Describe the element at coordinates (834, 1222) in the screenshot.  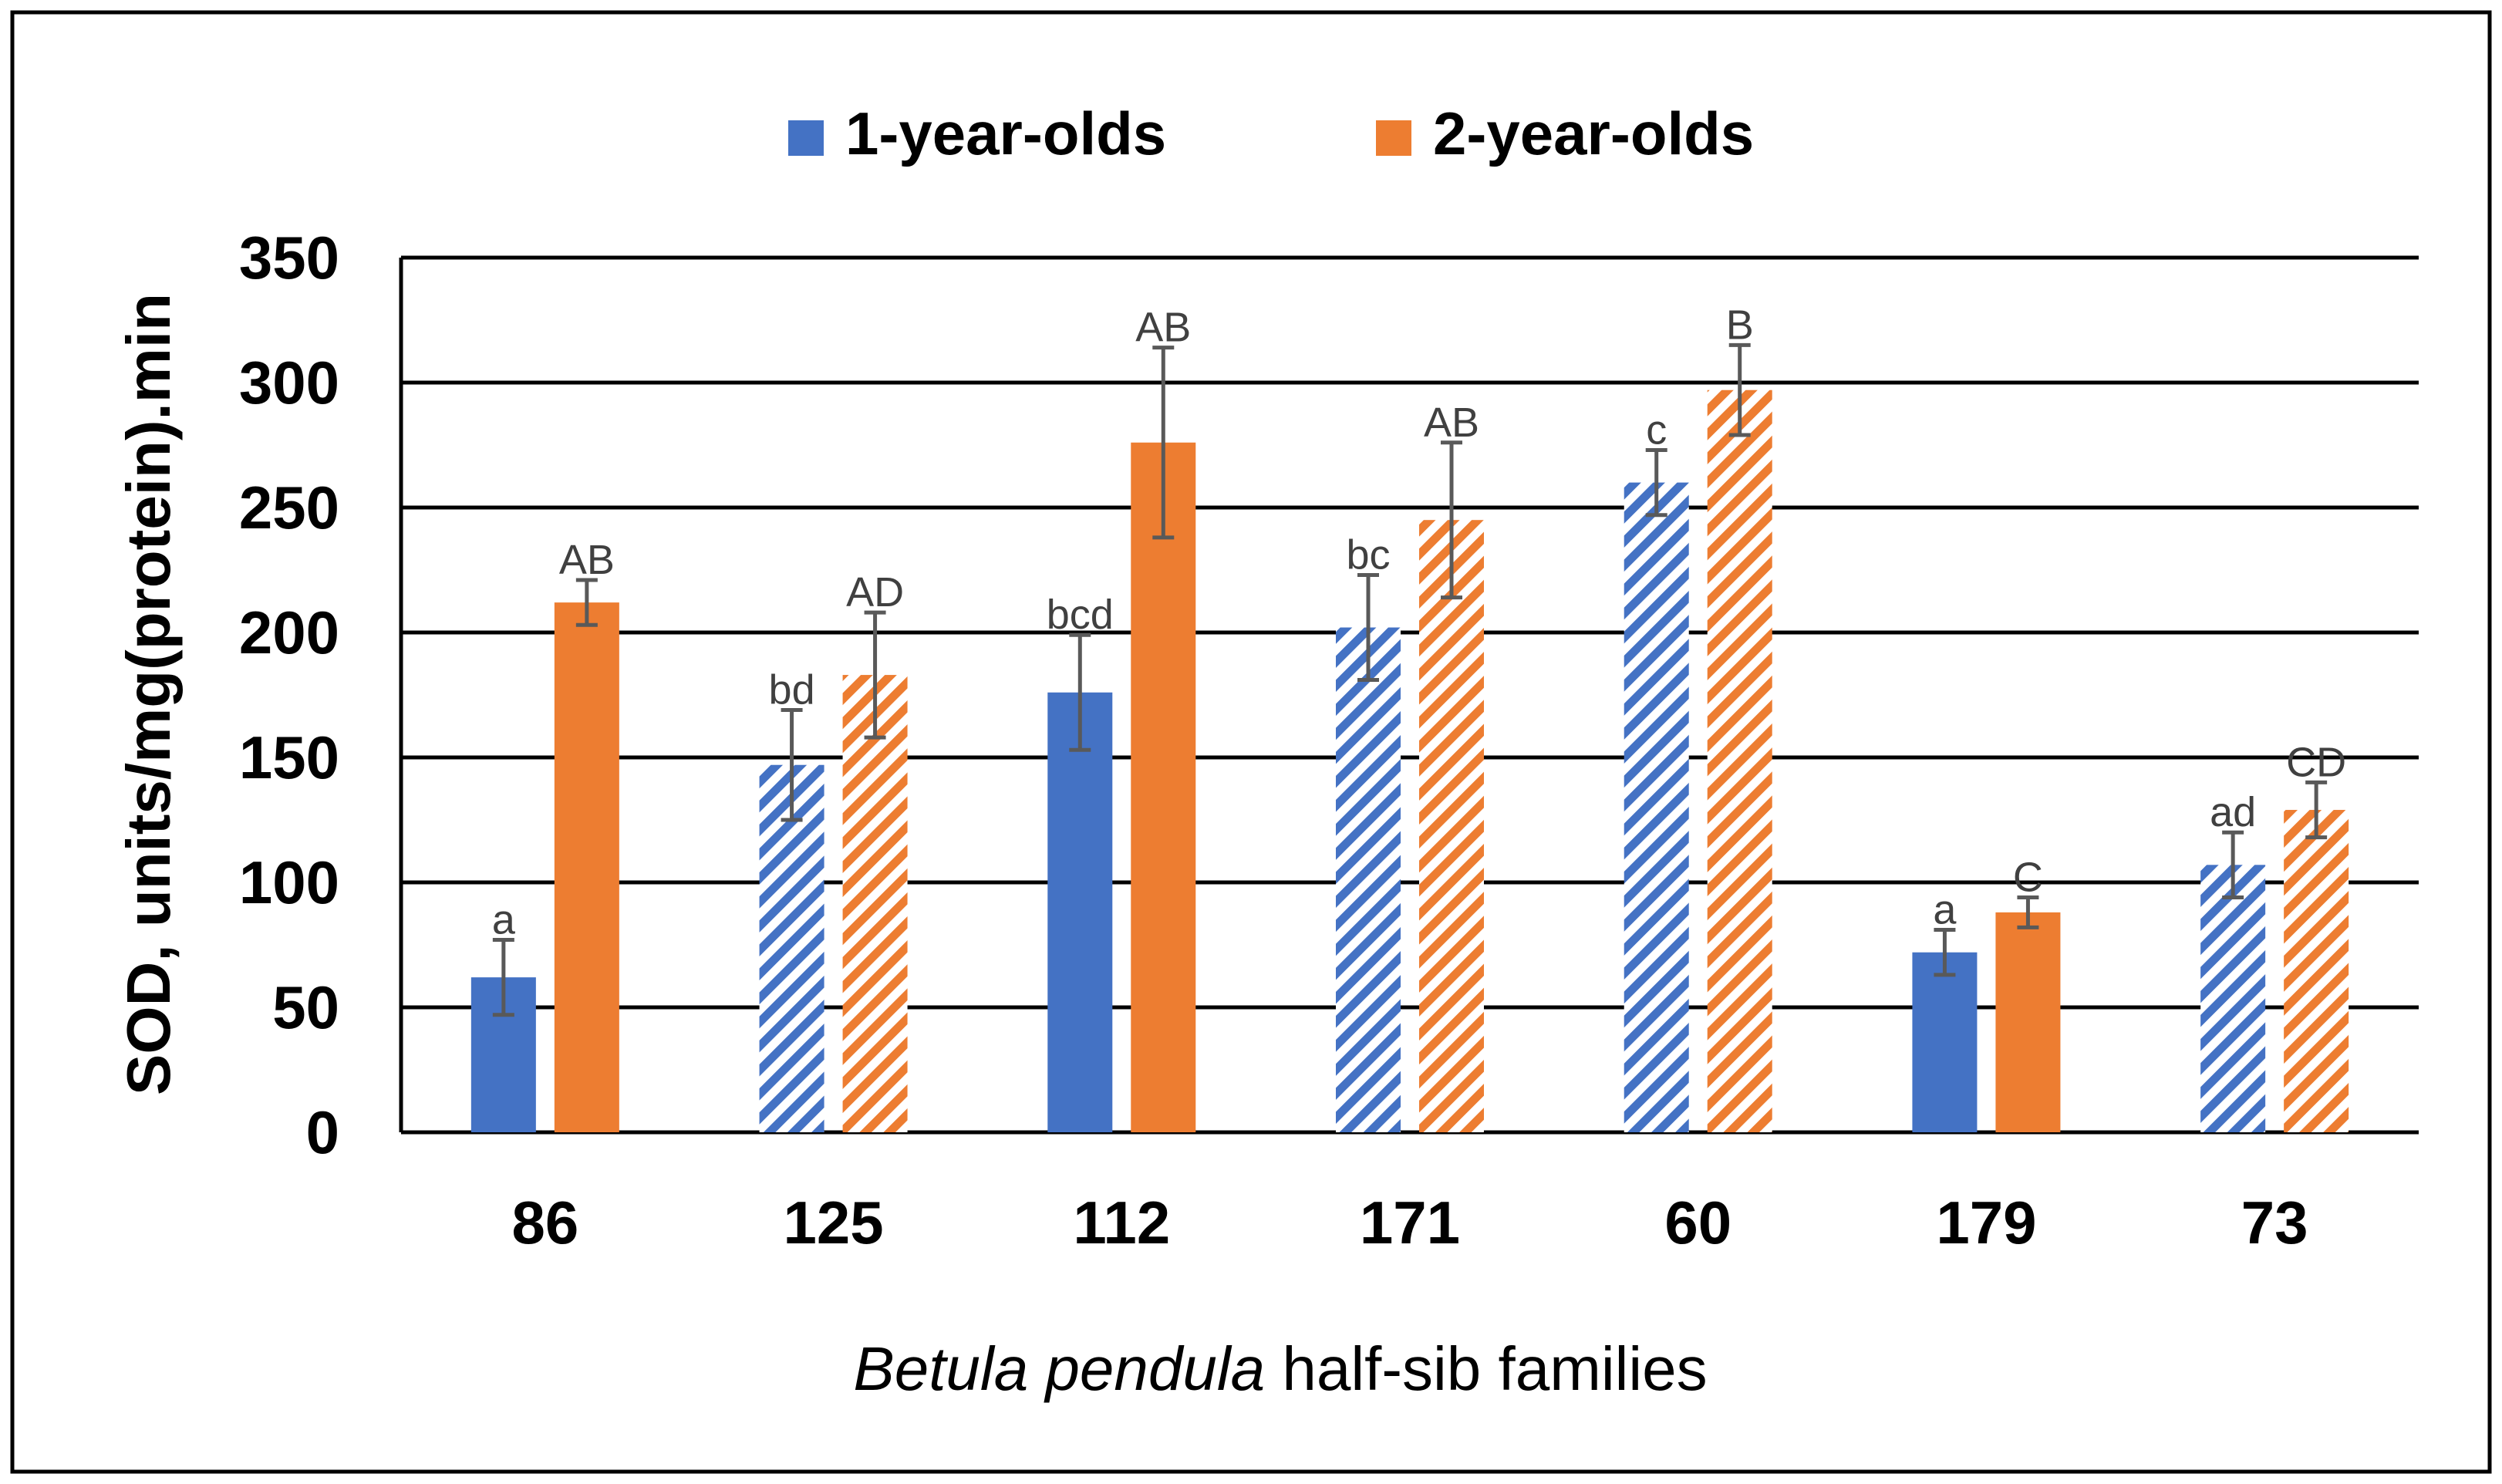
I see `x-tick-label-125: 125` at that location.